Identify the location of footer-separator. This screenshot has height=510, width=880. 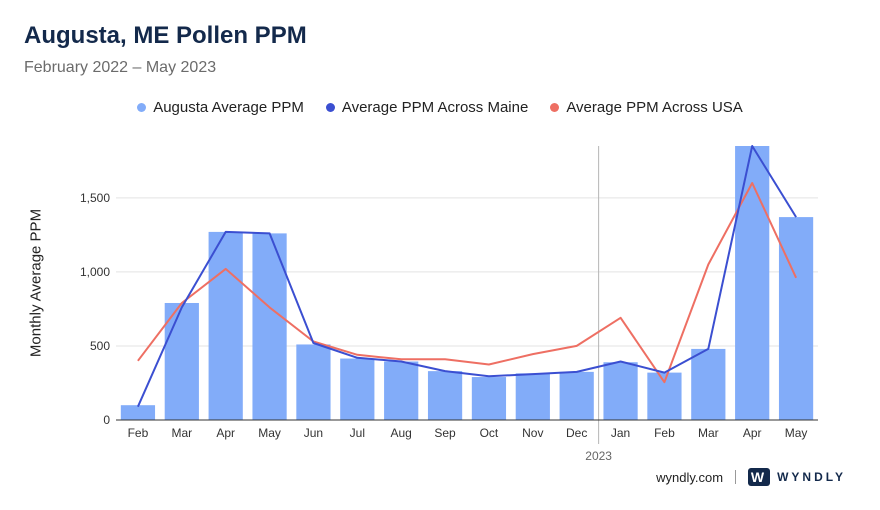
(736, 477).